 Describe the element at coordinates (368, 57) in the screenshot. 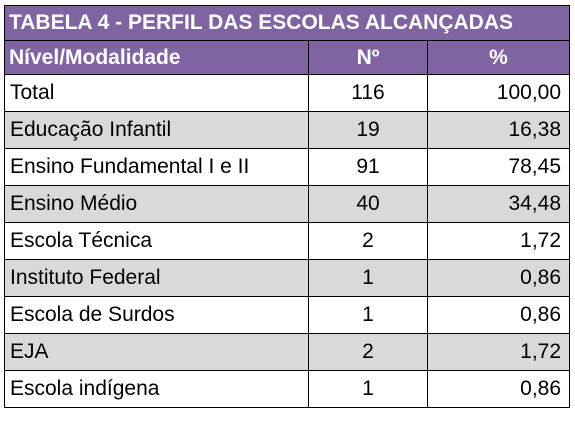

I see `header-count: Nº` at that location.